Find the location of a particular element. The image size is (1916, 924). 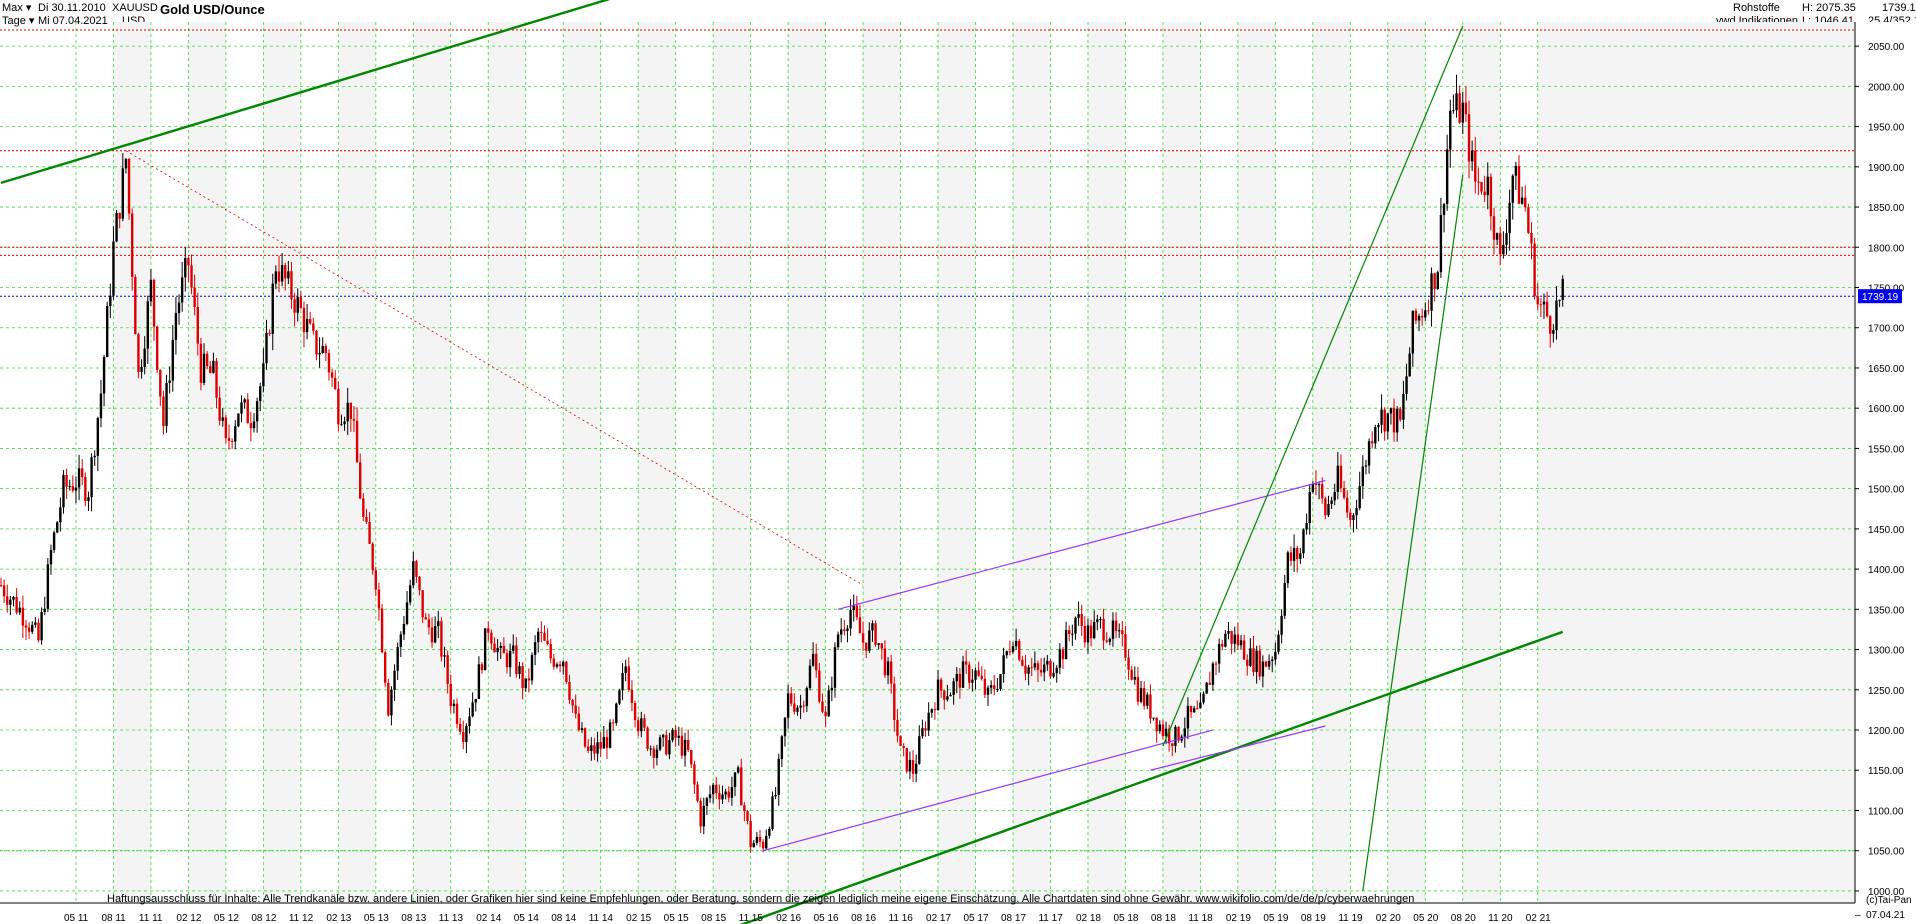

x-tick-label: 02 18 is located at coordinates (1088, 918).